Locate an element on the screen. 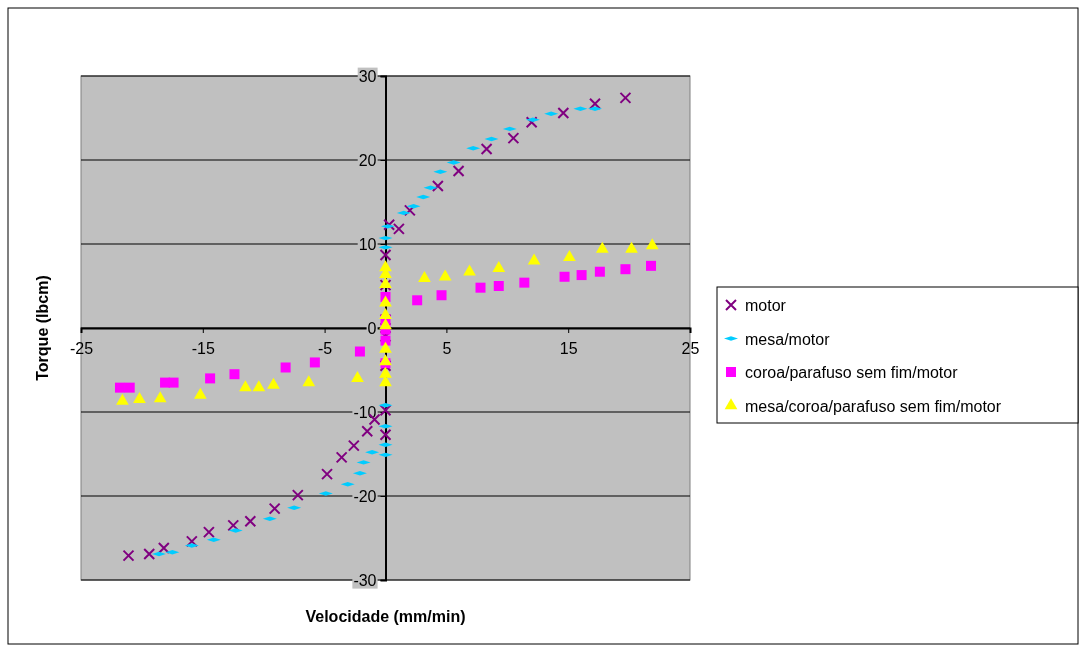  y-tick-label: 30 is located at coordinates (367, 76).